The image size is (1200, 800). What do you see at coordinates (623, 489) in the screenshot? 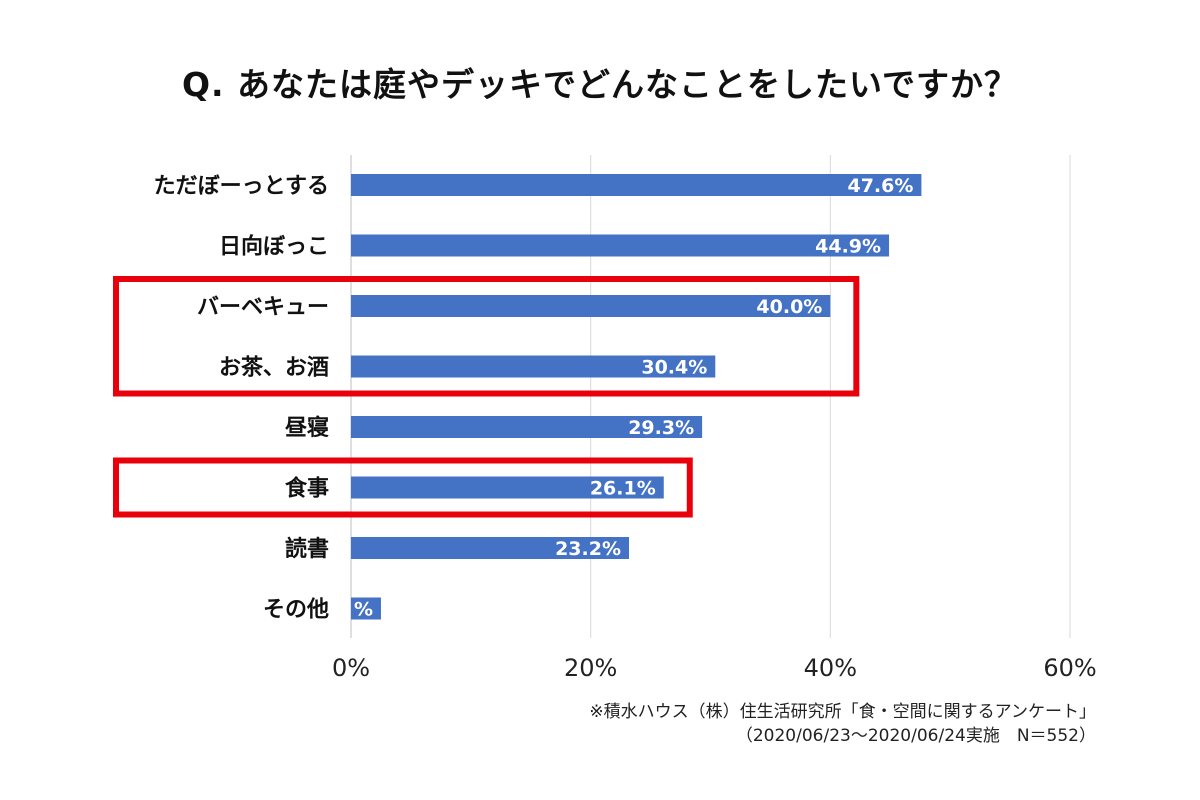
I see `value-label: 26.1%` at bounding box center [623, 489].